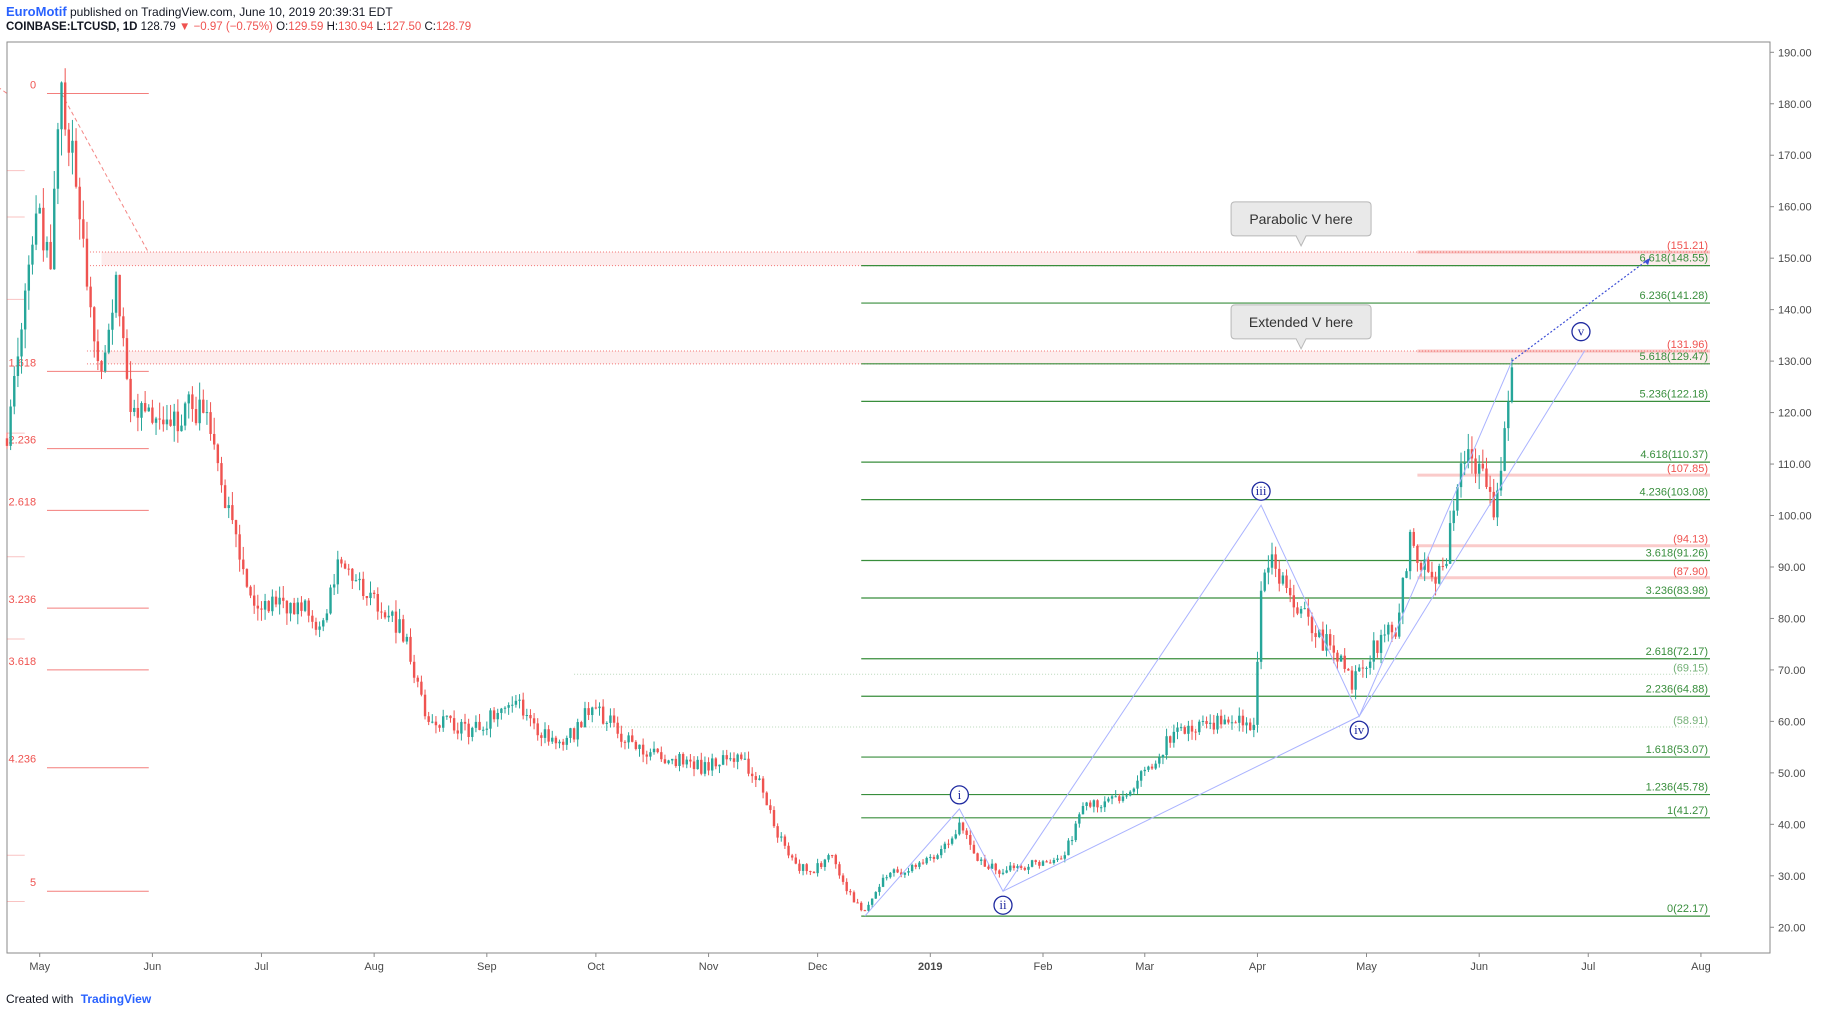  What do you see at coordinates (1792, 722) in the screenshot?
I see `y-tick-label: 60.00` at bounding box center [1792, 722].